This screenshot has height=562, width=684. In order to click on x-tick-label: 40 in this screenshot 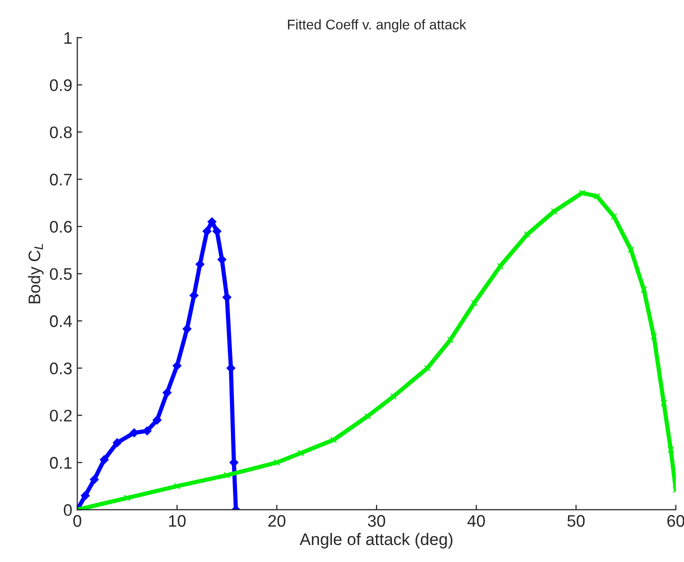, I will do `click(476, 521)`.